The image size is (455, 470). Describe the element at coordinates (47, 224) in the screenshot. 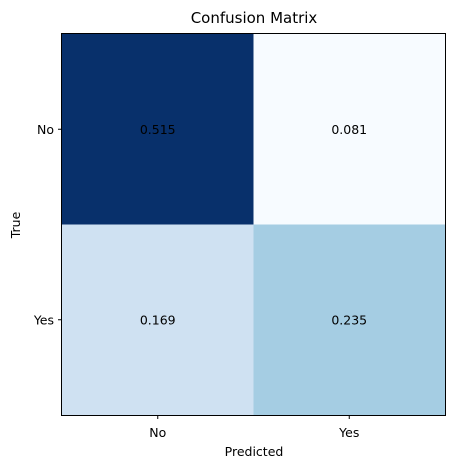

I see `y-axis: No Yes` at that location.